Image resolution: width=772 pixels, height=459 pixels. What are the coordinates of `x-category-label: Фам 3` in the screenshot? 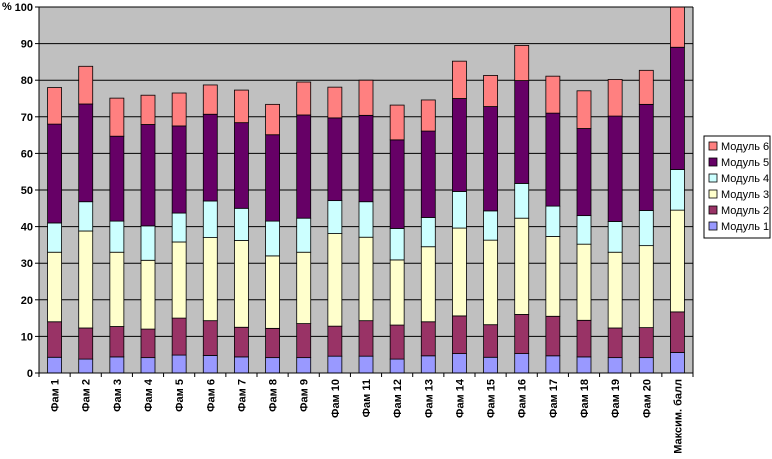 It's located at (118, 395).